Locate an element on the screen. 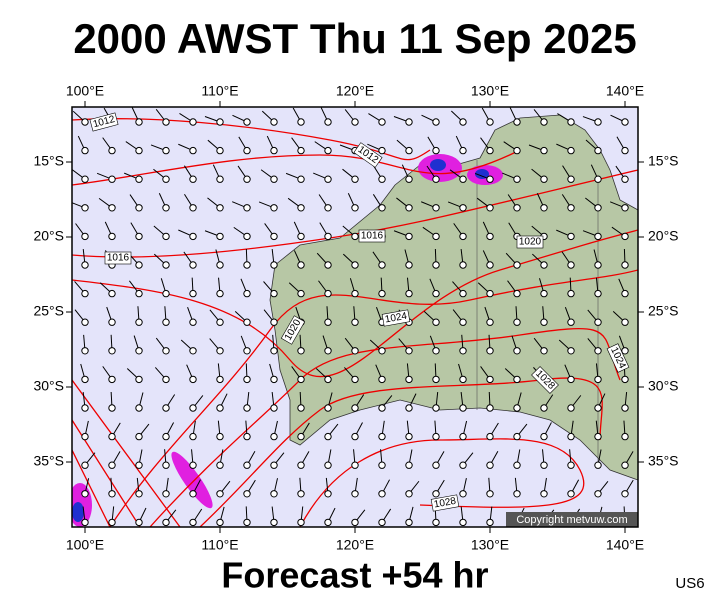 The height and width of the screenshot is (605, 711). lat-label: 15°S is located at coordinates (663, 161).